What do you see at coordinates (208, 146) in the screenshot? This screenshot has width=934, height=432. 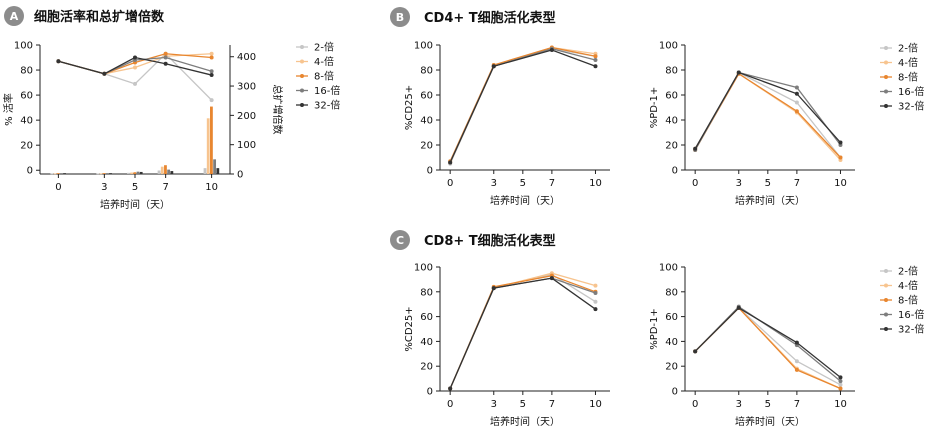 I see `bar-4-倍` at bounding box center [208, 146].